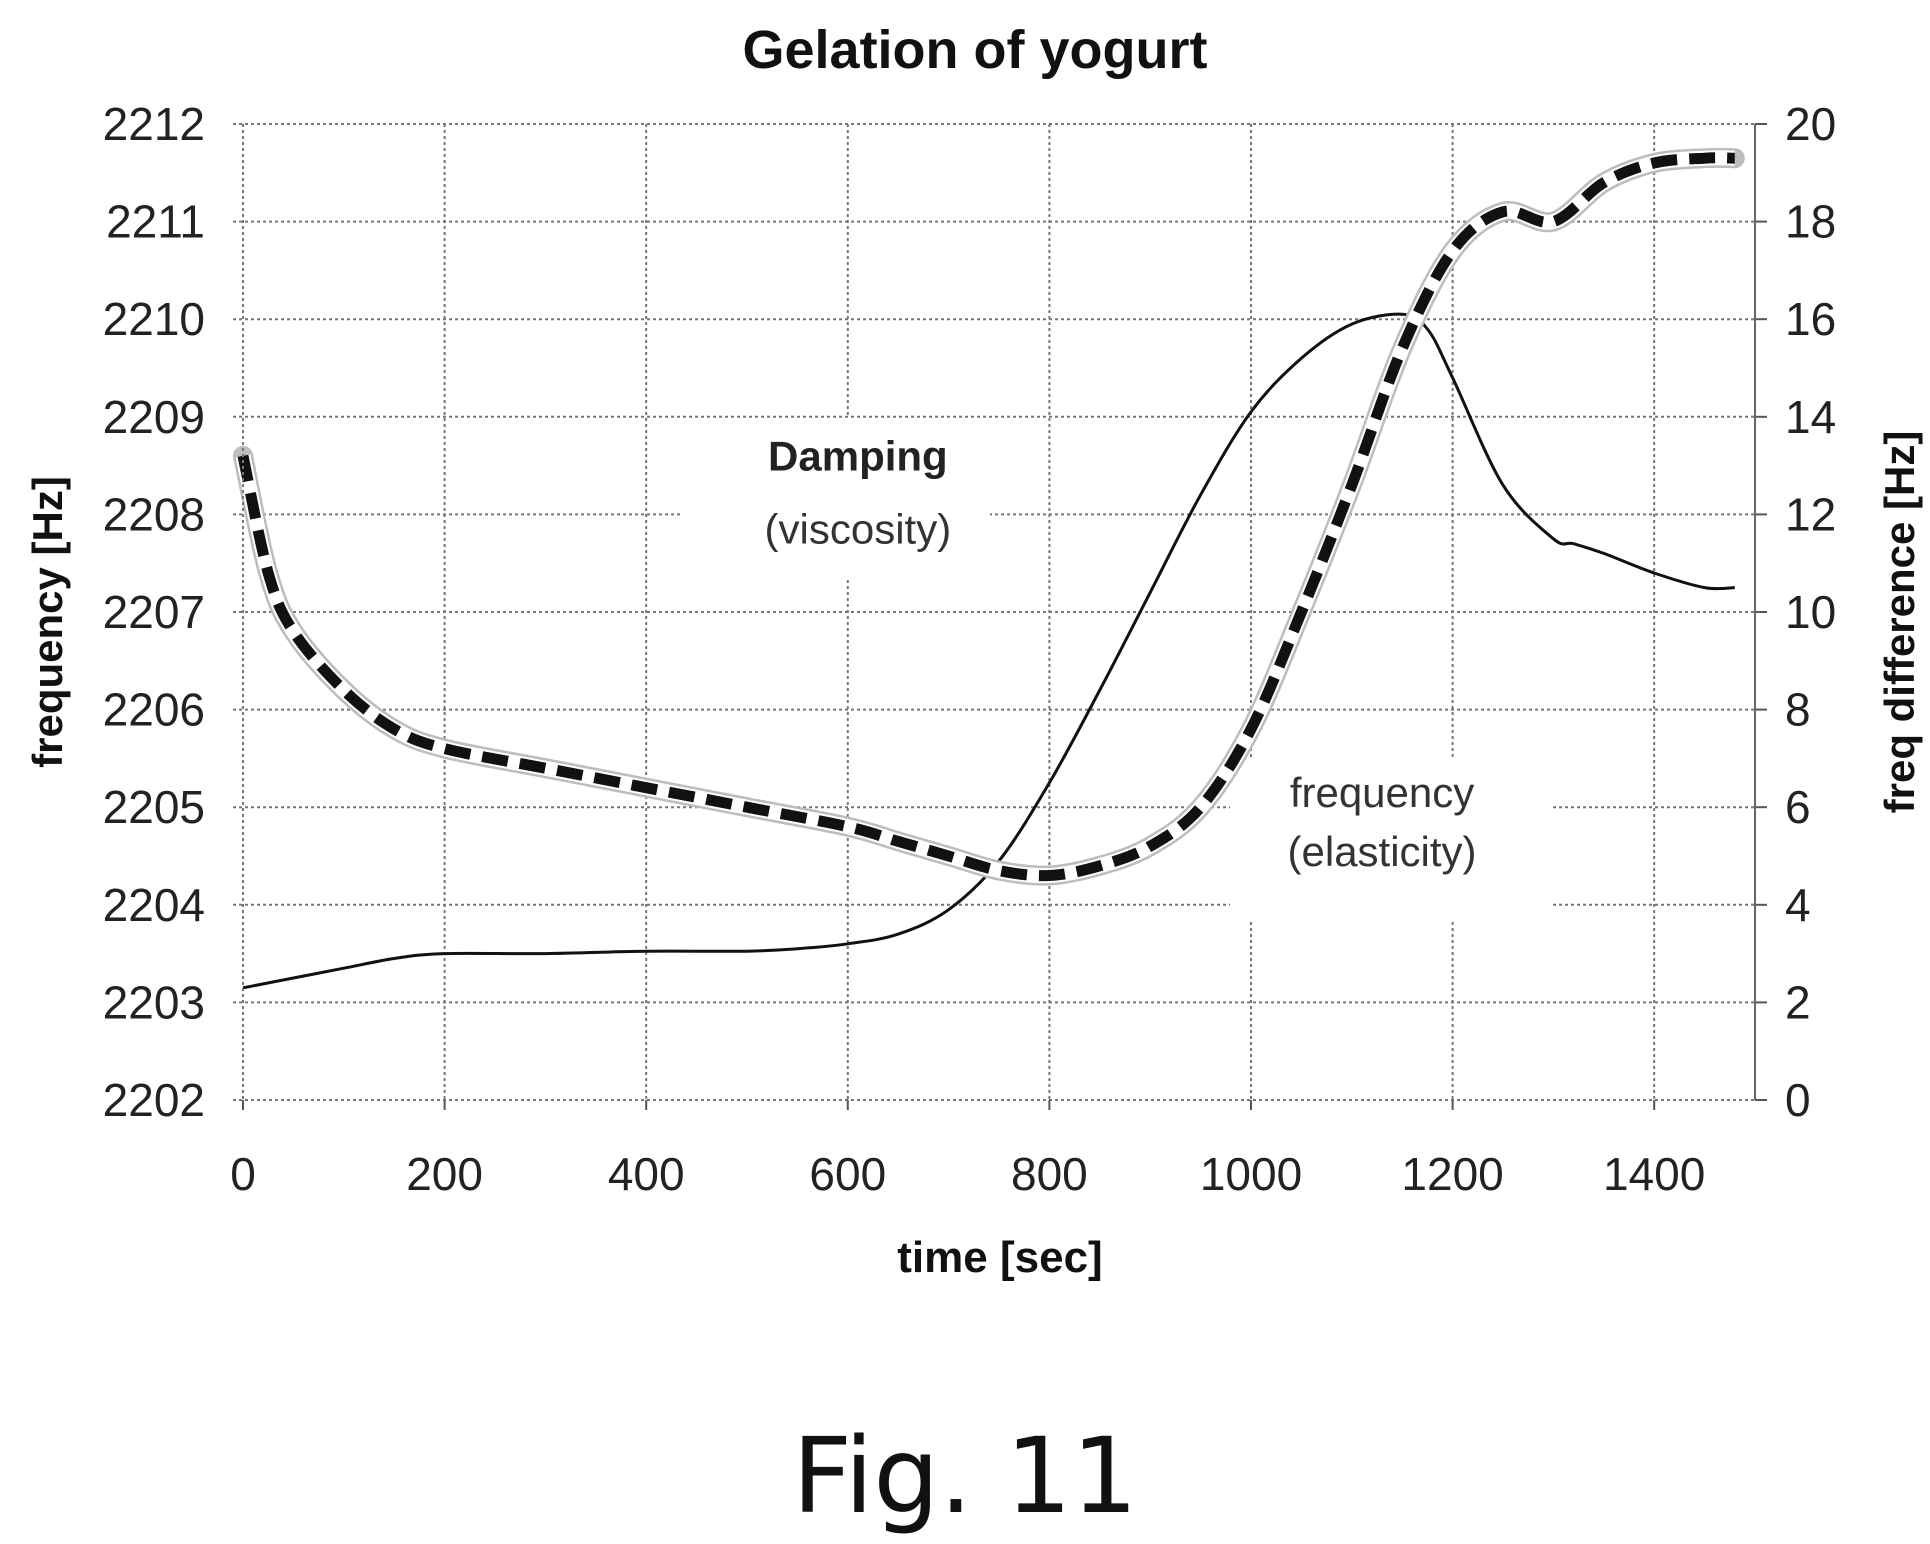  What do you see at coordinates (1382, 851) in the screenshot?
I see `annotation-label: (elasticity)` at bounding box center [1382, 851].